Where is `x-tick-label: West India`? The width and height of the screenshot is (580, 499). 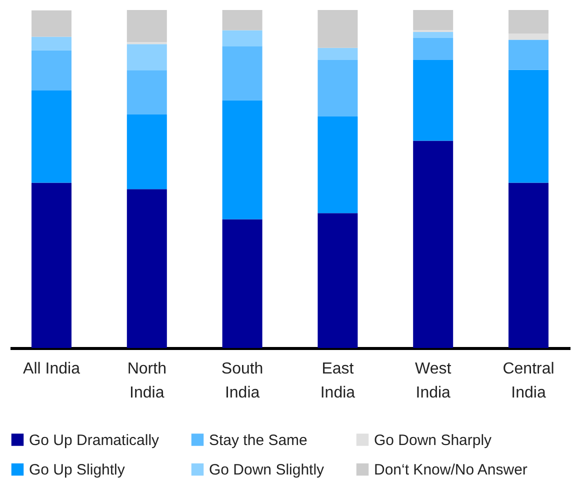 x-tick-label: West India is located at coordinates (433, 381).